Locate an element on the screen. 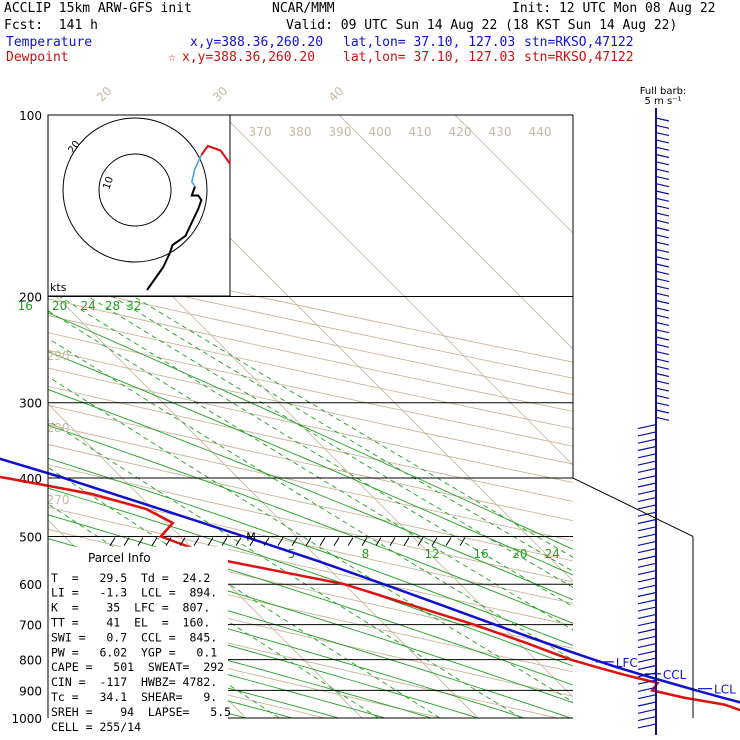 This screenshot has width=740, height=740. temperature-latlon: lat,lon= 37.10, 127.03 is located at coordinates (429, 42).